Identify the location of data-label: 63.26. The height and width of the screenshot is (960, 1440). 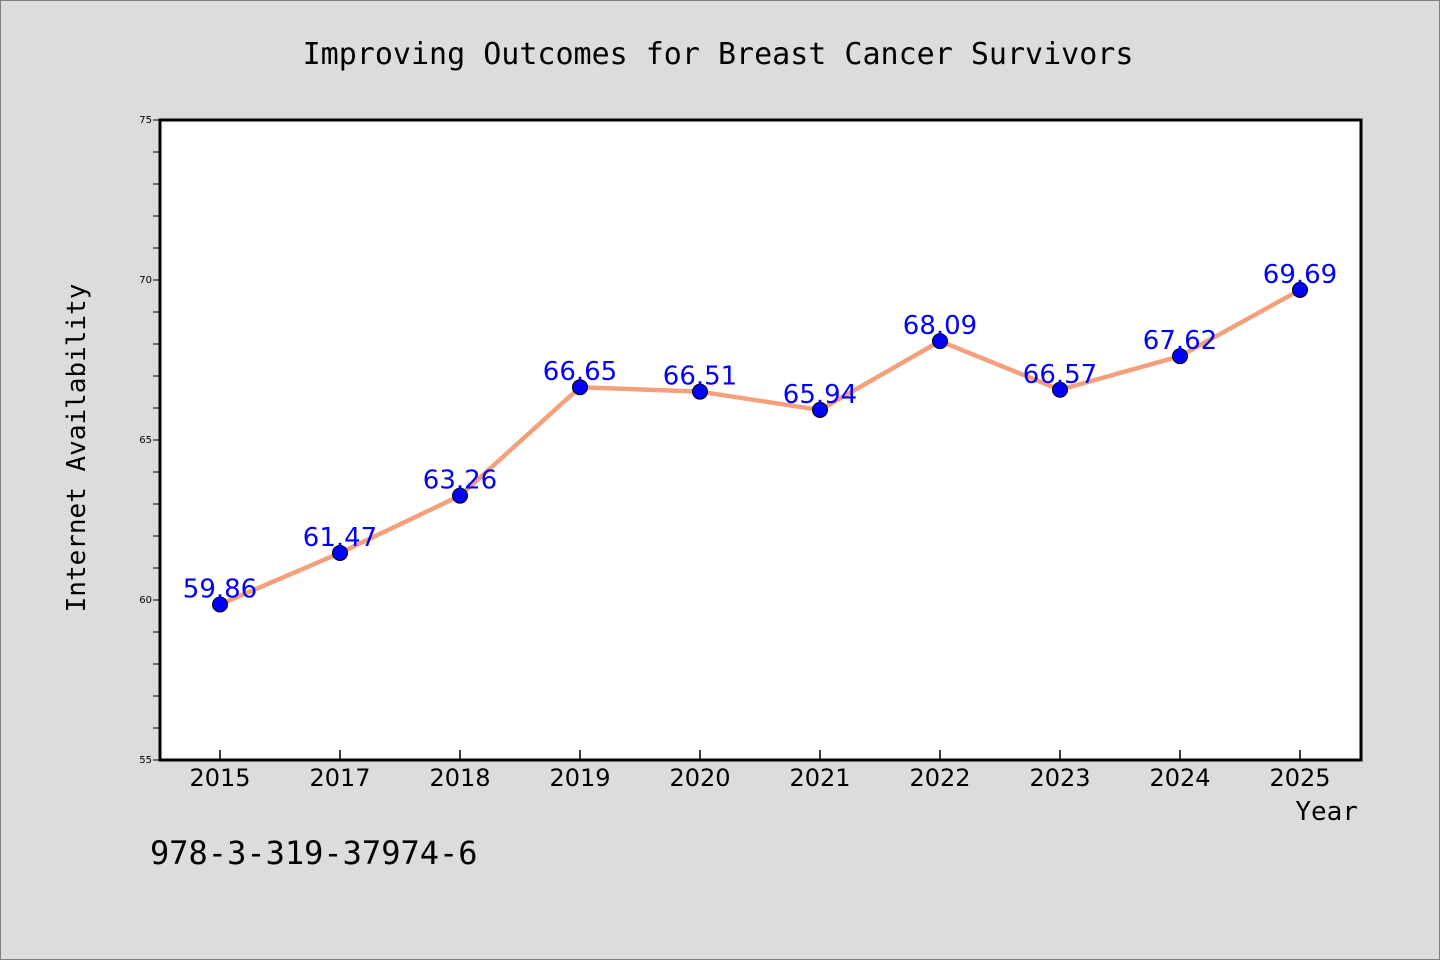
(460, 481).